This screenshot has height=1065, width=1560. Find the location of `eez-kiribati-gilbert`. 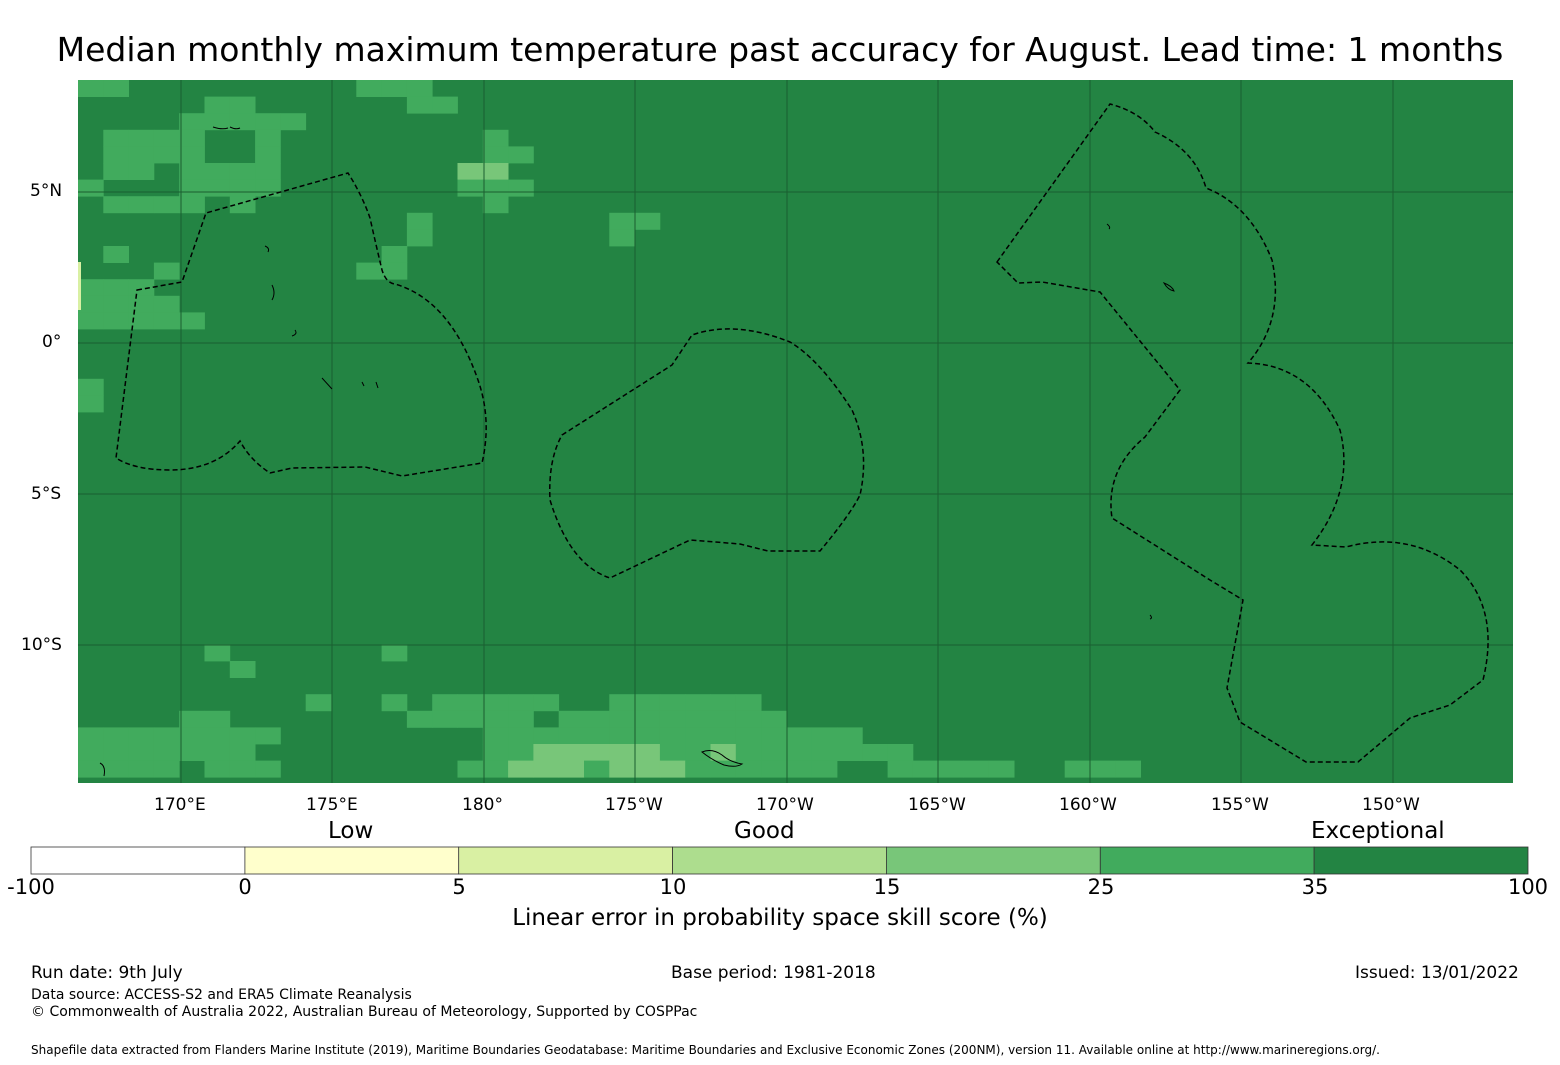

eez-kiribati-gilbert is located at coordinates (301, 324).